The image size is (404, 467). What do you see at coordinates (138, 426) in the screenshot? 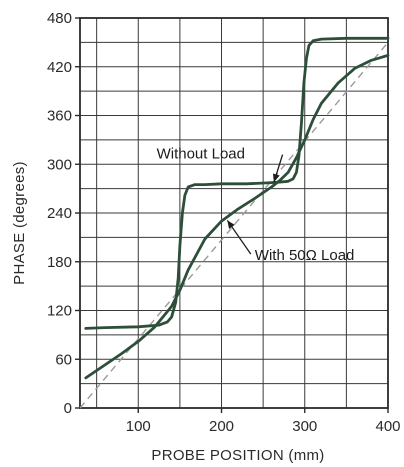
I see `x-tick-label: 100` at bounding box center [138, 426].